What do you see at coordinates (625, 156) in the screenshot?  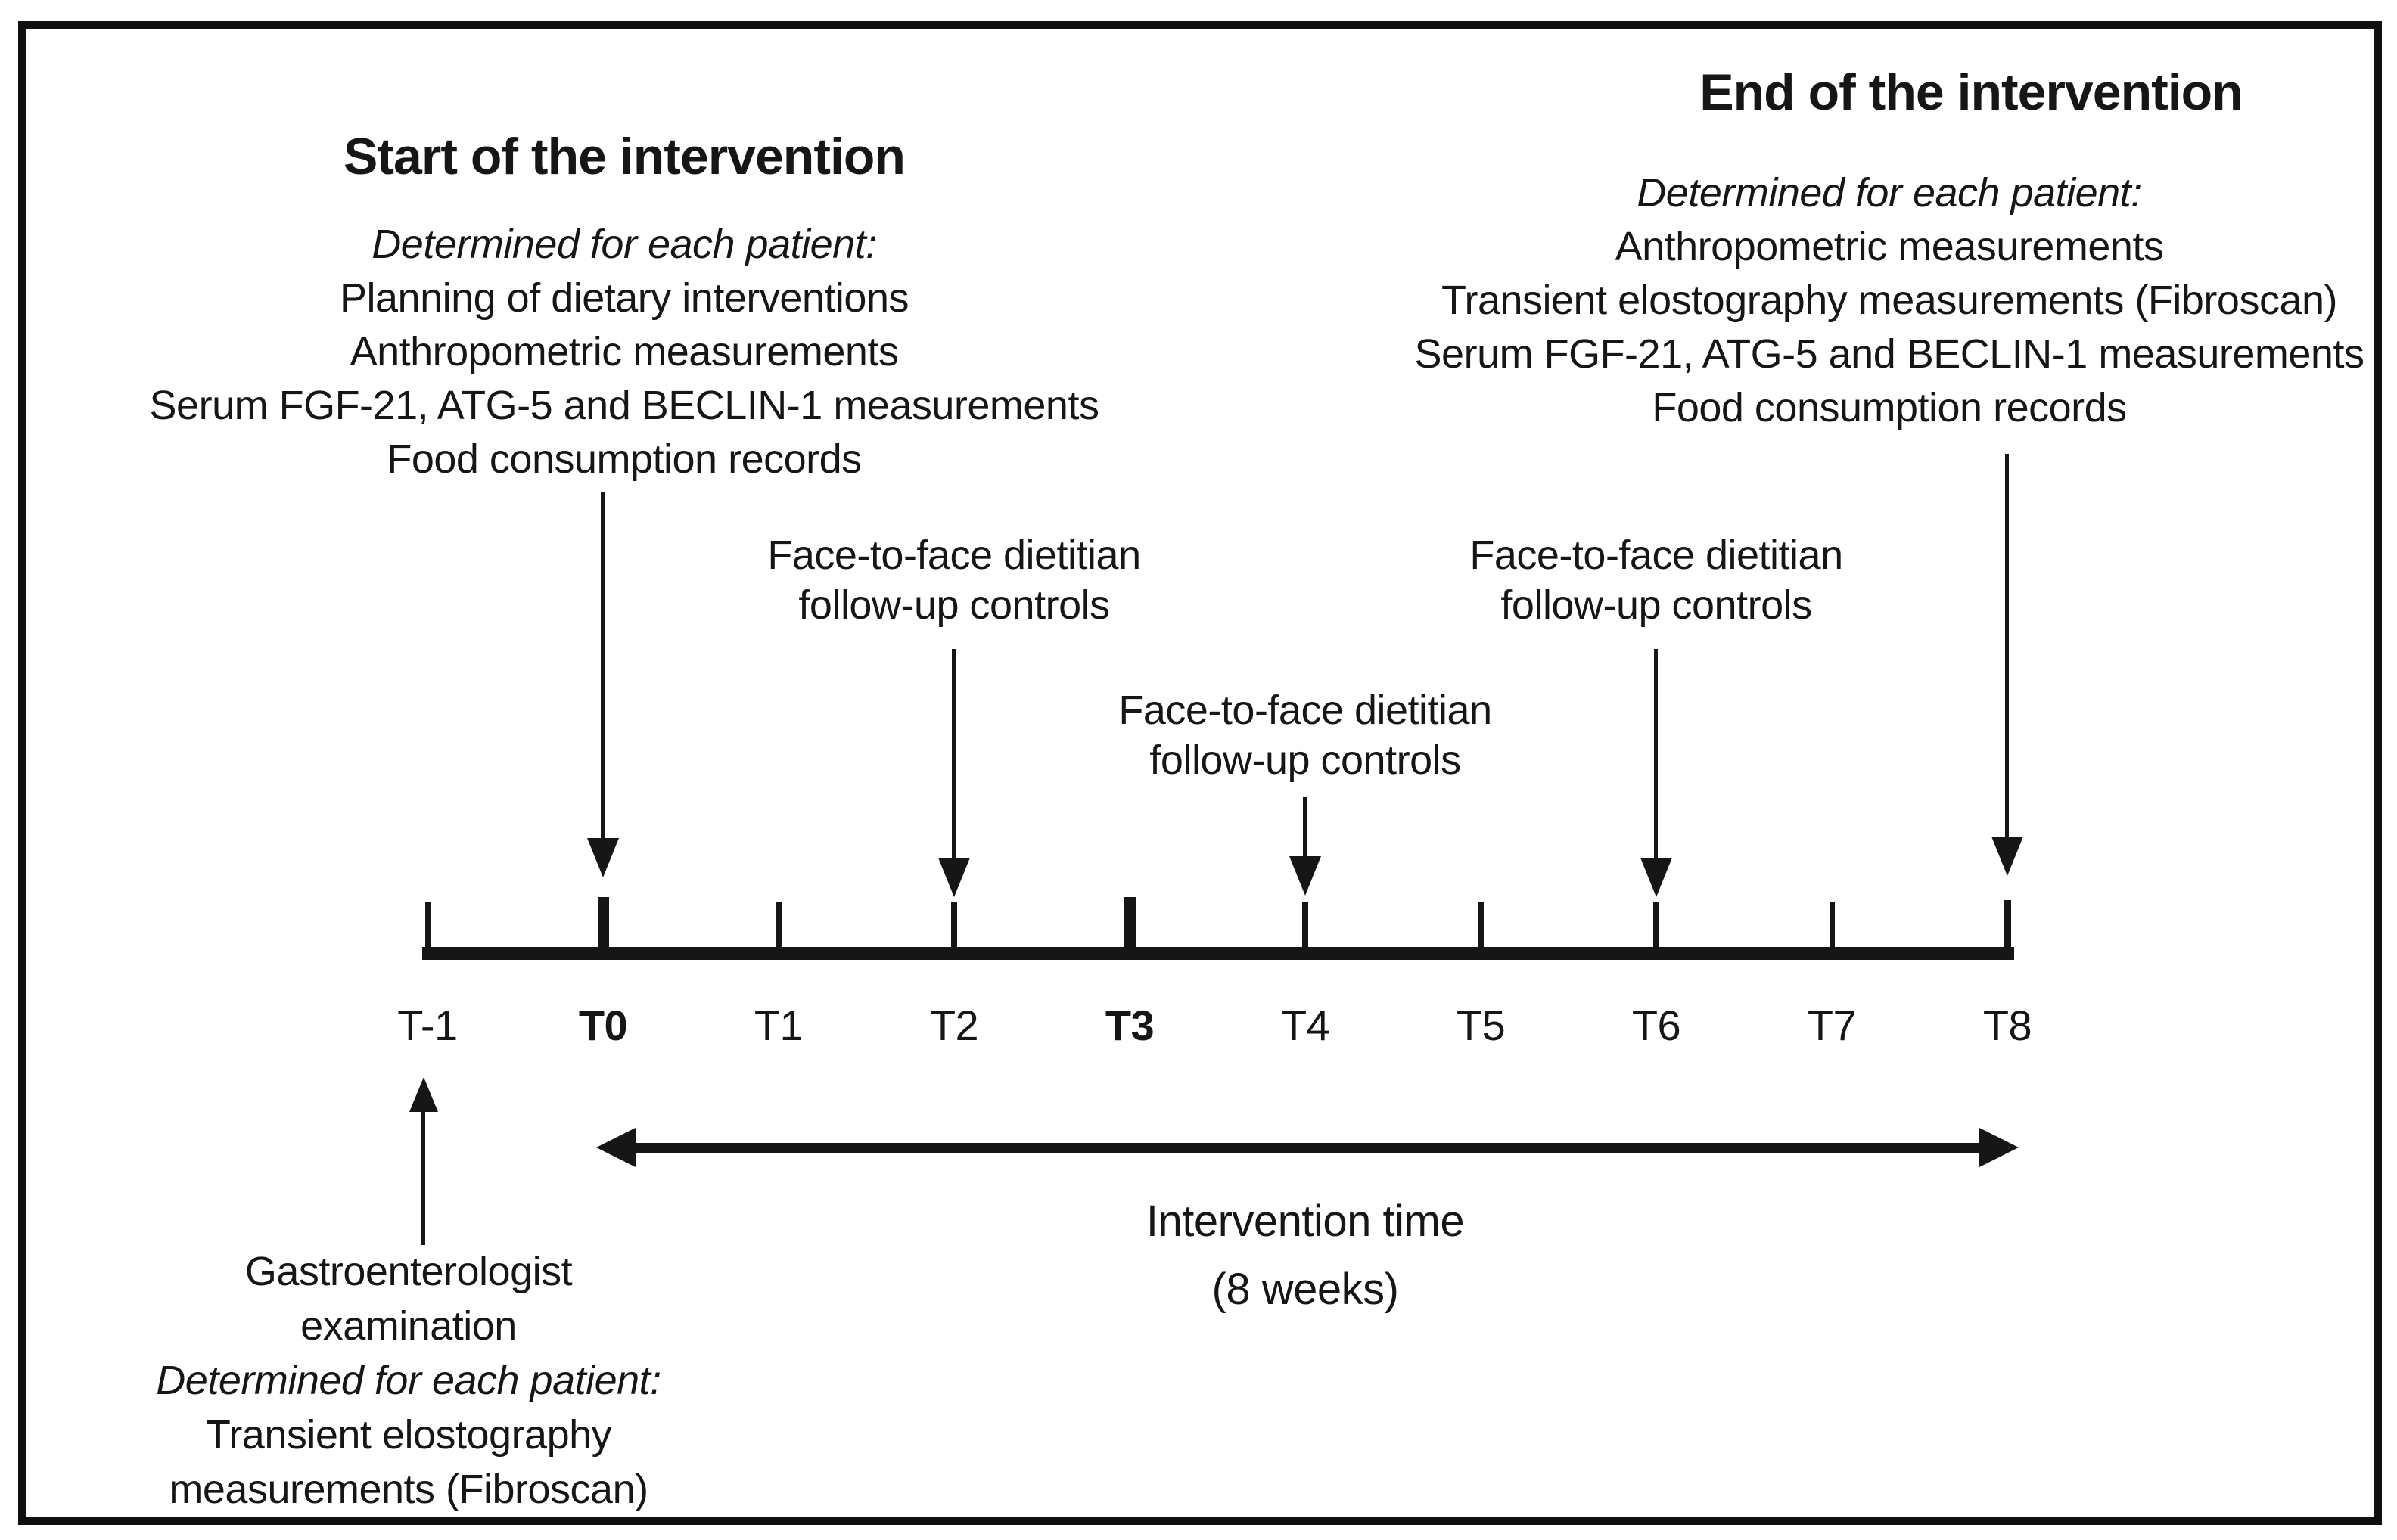 I see `start-intervention-title: Start of the intervention` at bounding box center [625, 156].